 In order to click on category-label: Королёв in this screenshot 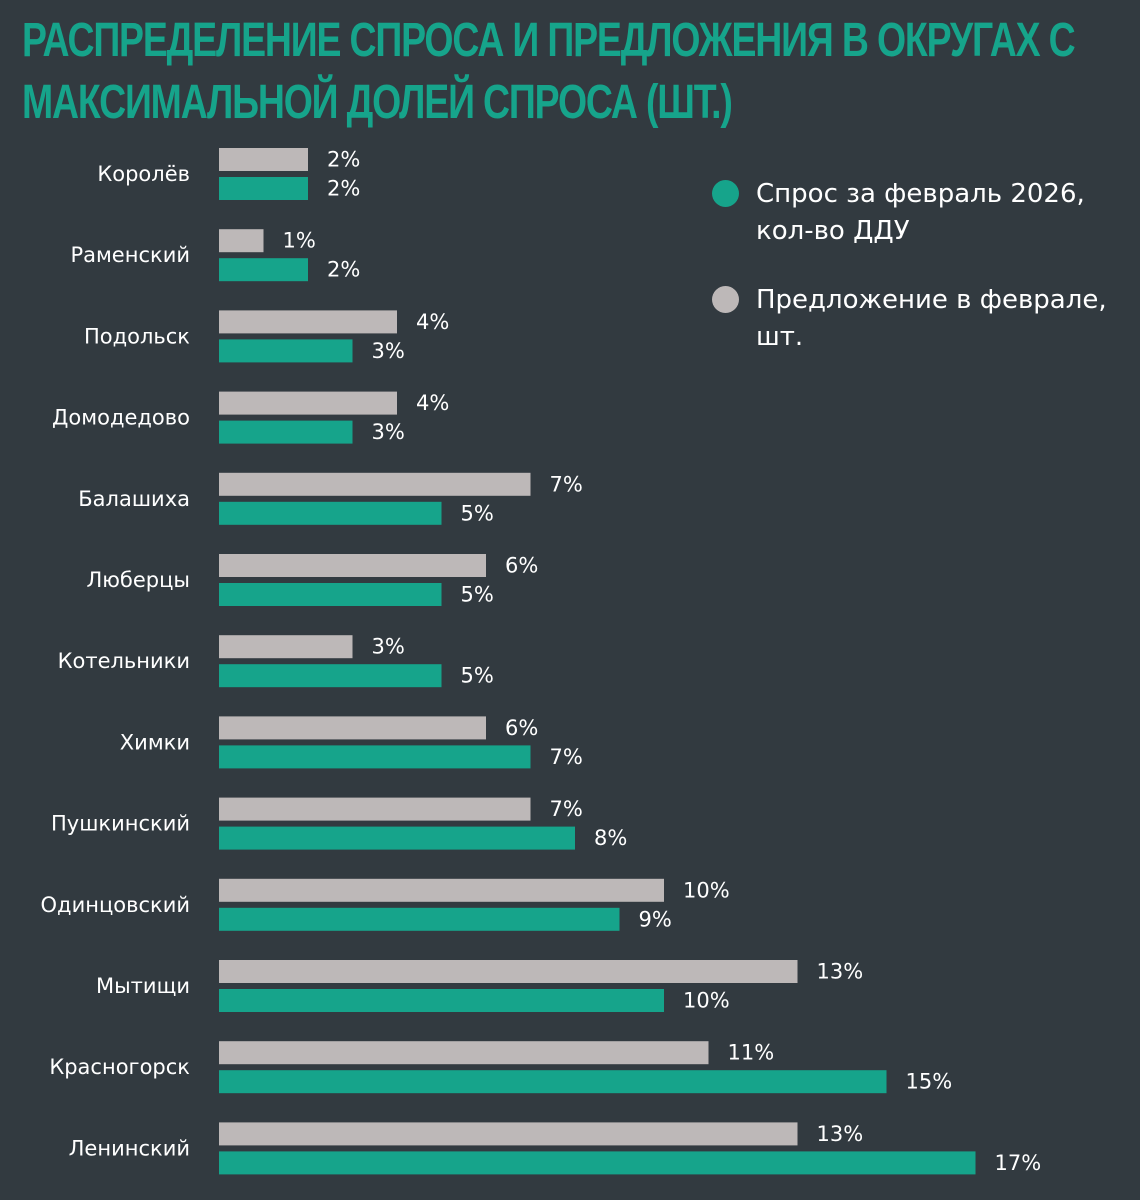, I will do `click(143, 174)`.